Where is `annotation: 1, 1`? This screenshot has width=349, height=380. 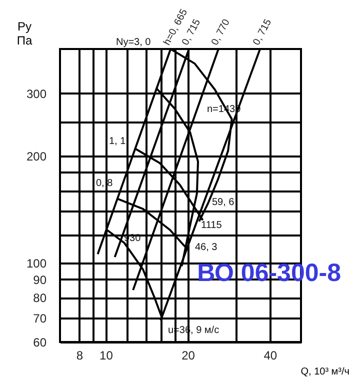
annotation: 1, 1 is located at coordinates (117, 141).